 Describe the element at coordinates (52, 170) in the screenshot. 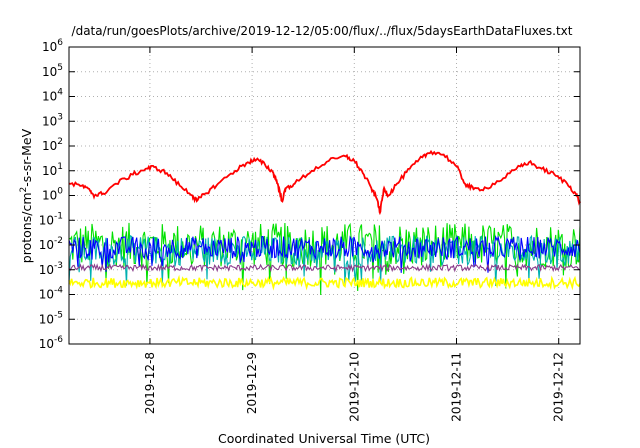

I see `y-tick-label: 10¹` at that location.